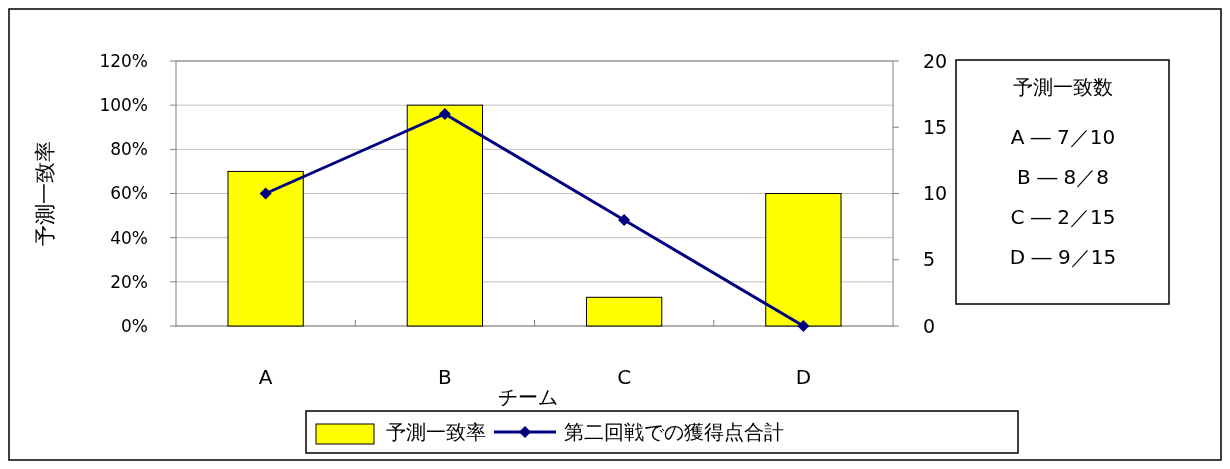 The width and height of the screenshot is (1230, 469). Describe the element at coordinates (129, 193) in the screenshot. I see `y-tick-label: 60%` at that location.